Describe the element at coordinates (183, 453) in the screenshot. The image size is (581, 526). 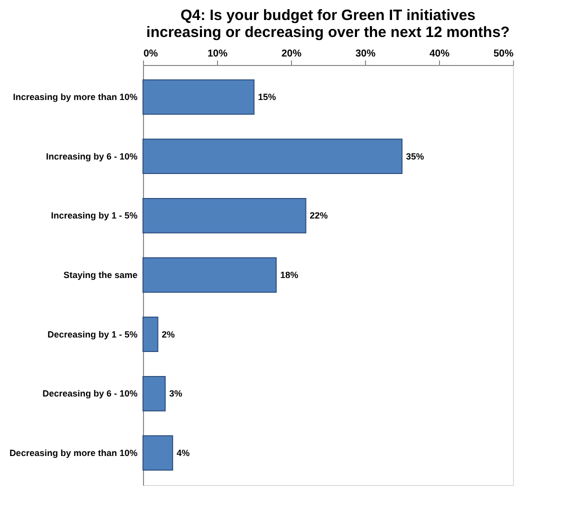
I see `data-label: 4%` at that location.